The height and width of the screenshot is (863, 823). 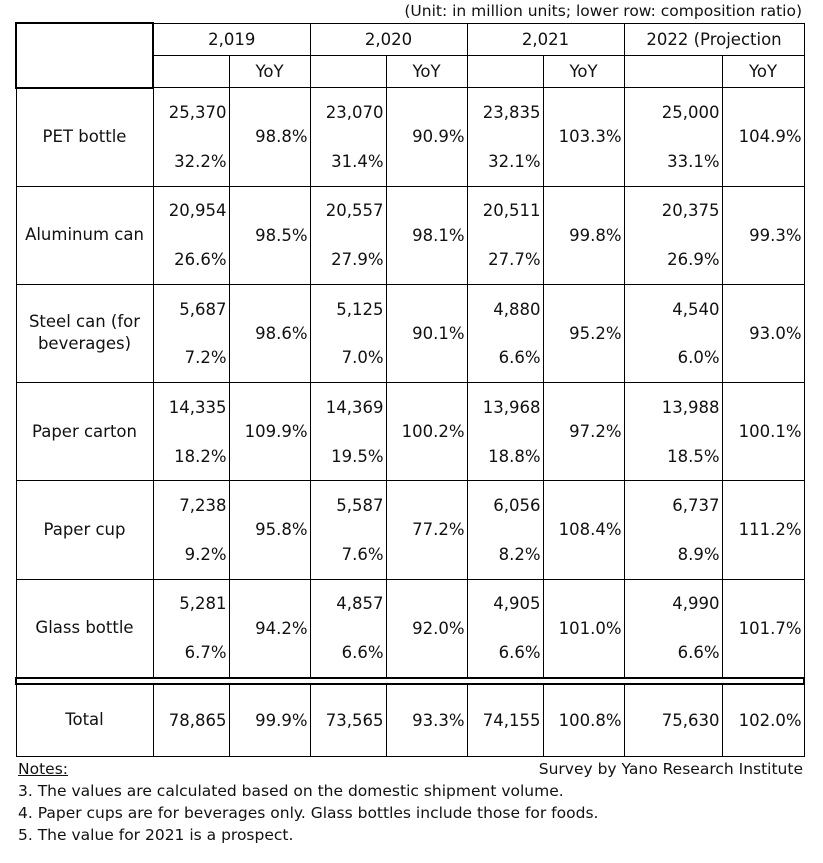 What do you see at coordinates (191, 505) in the screenshot?
I see `value-cell: 7,238` at bounding box center [191, 505].